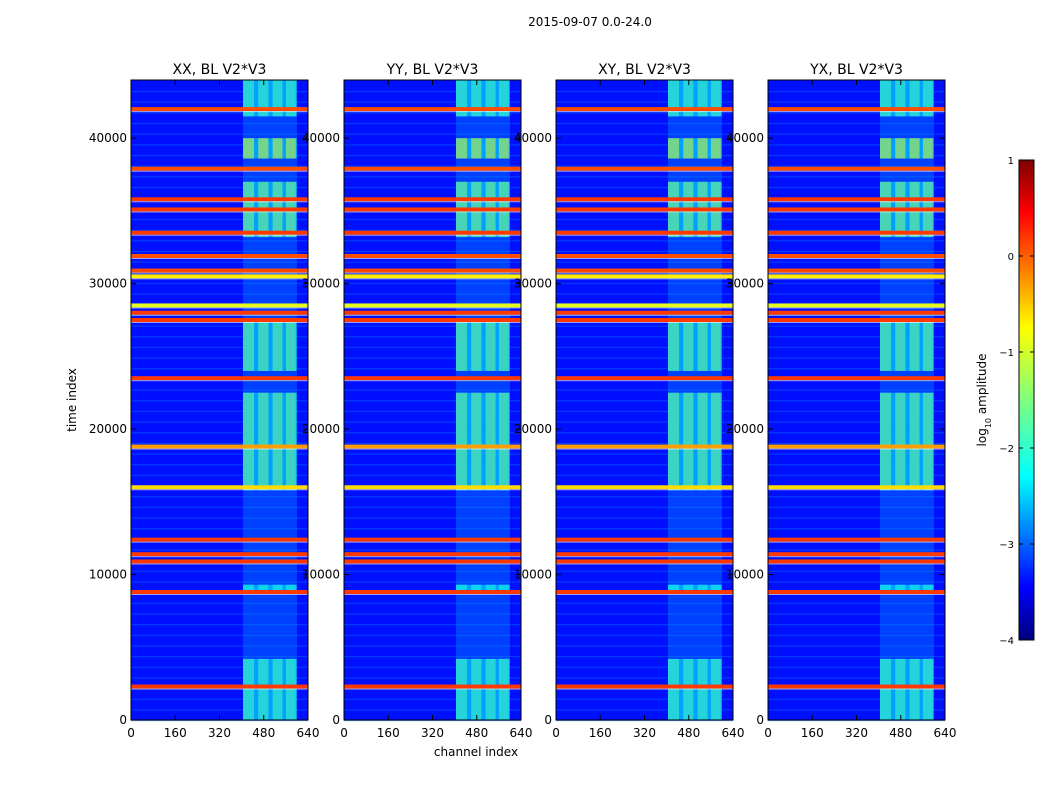 Image resolution: width=1050 pixels, height=800 pixels. I want to click on y-tick-label: 20000, so click(745, 429).